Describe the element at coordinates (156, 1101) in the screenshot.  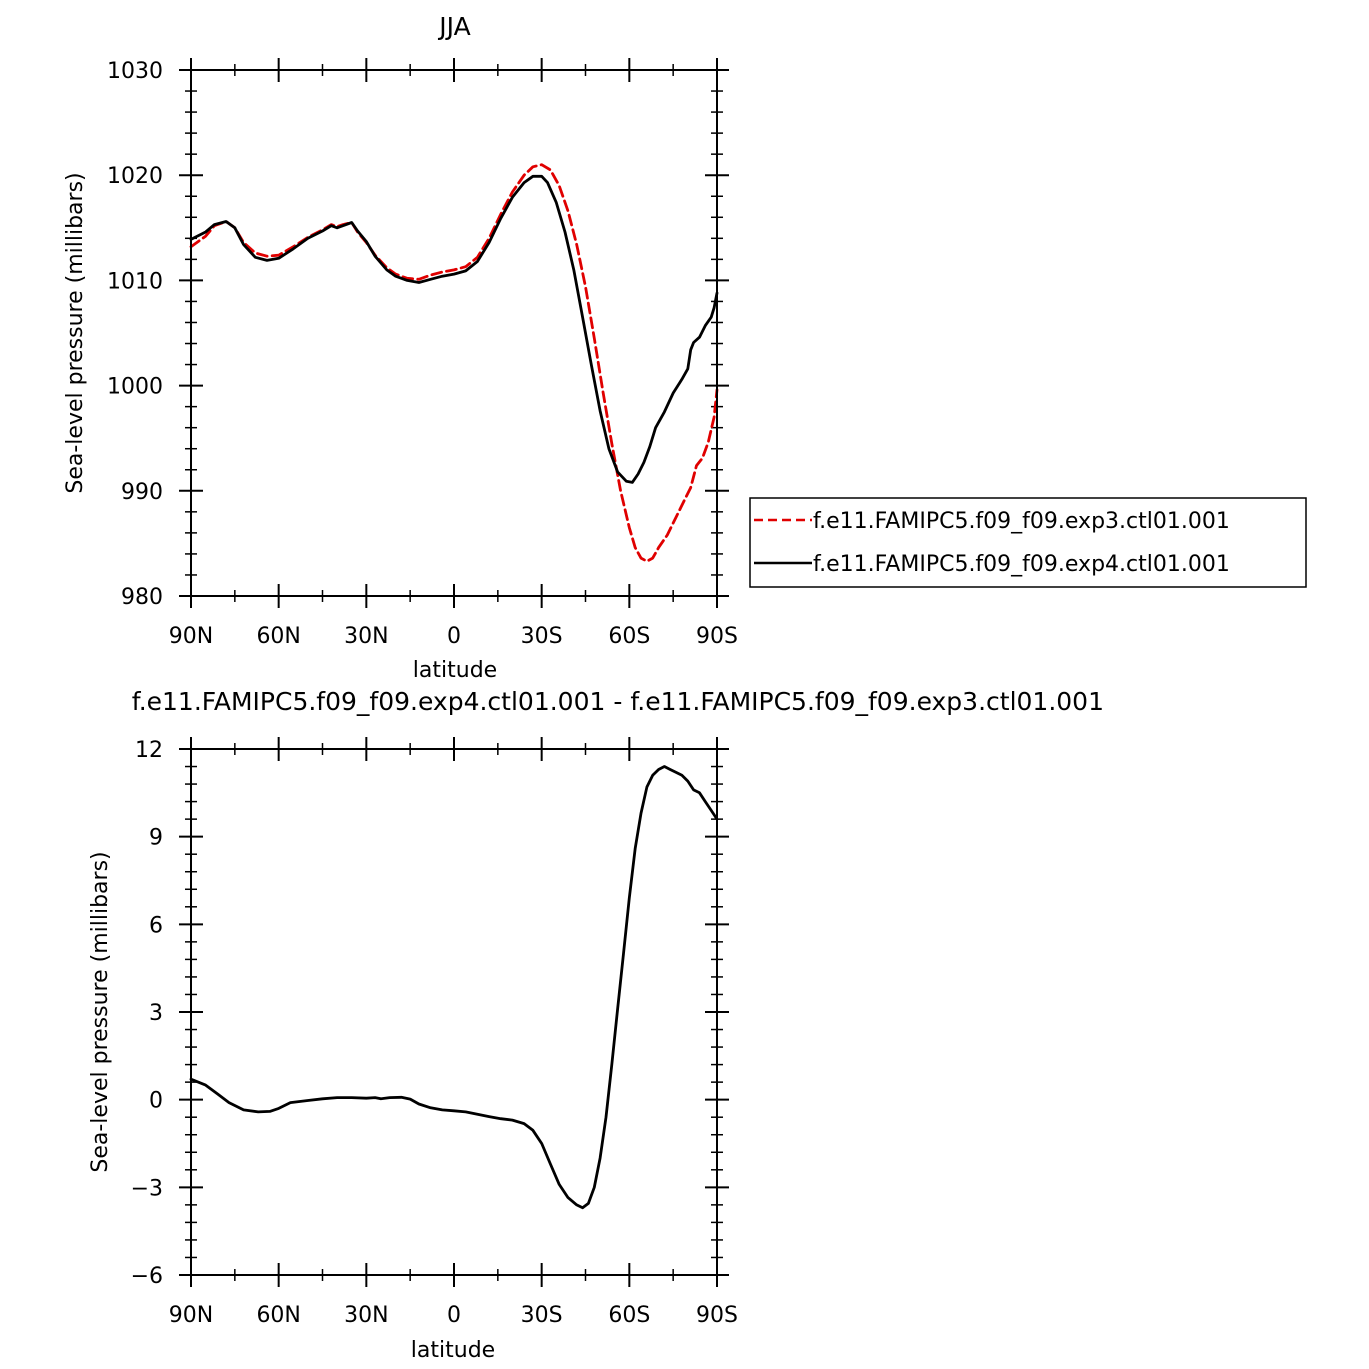
I see `y-tick-label: 0` at that location.